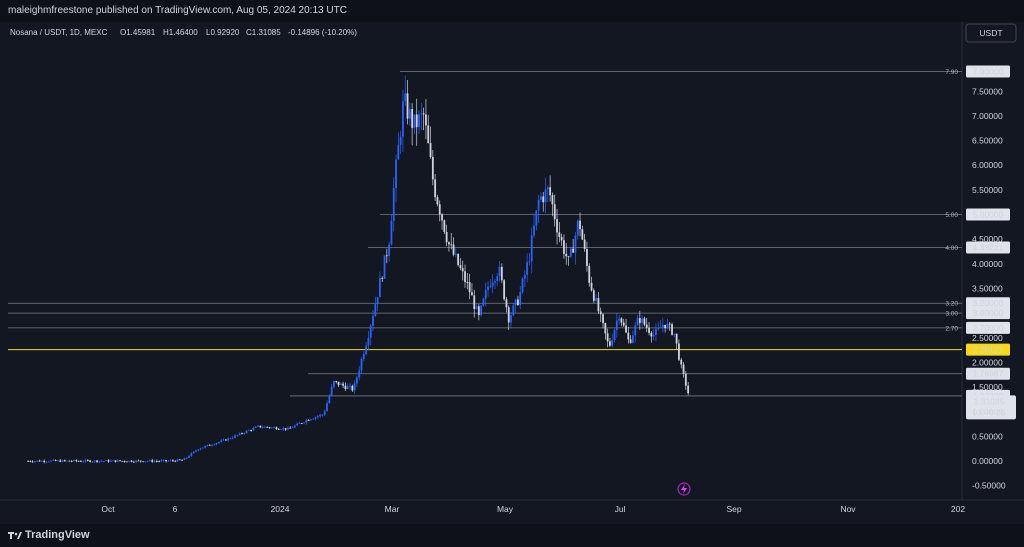  Describe the element at coordinates (987, 436) in the screenshot. I see `y-tick-label: 0.50000` at that location.